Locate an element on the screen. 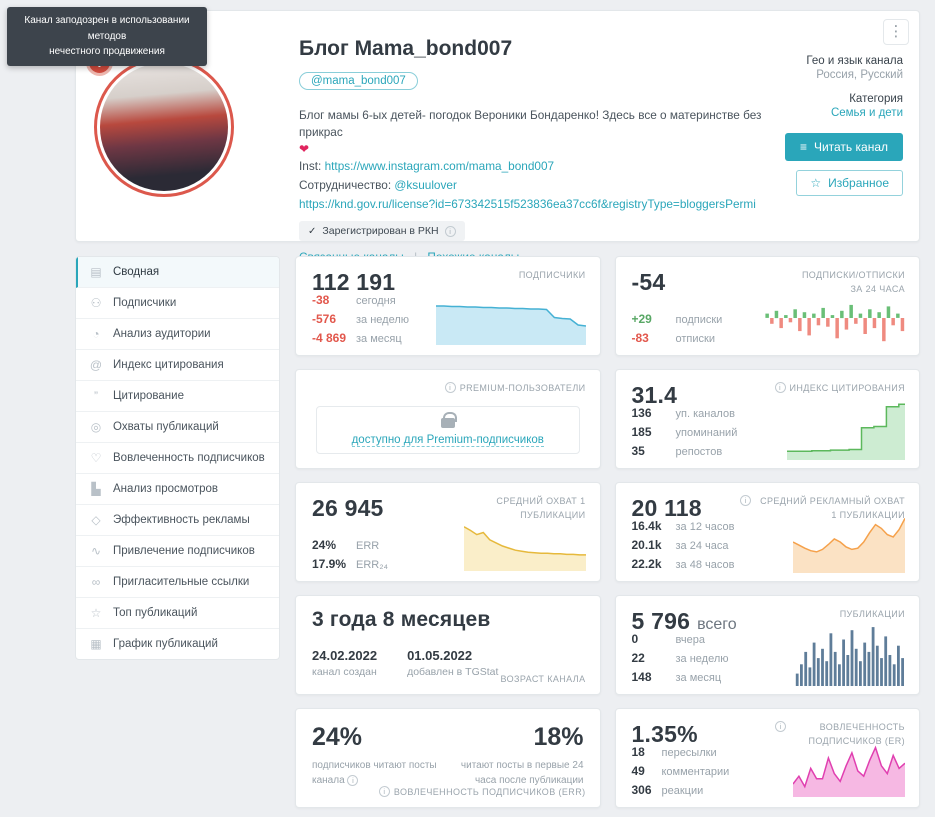 This screenshot has width=935, height=817. subscribers-stats: -38 сегодня -576 за неделю -4 869 за месяц is located at coordinates (360, 319).